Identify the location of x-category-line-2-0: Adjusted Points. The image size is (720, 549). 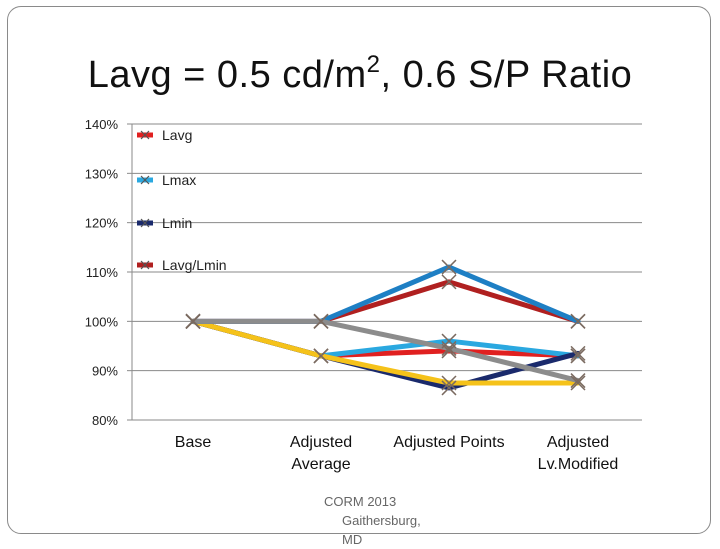
(448, 442).